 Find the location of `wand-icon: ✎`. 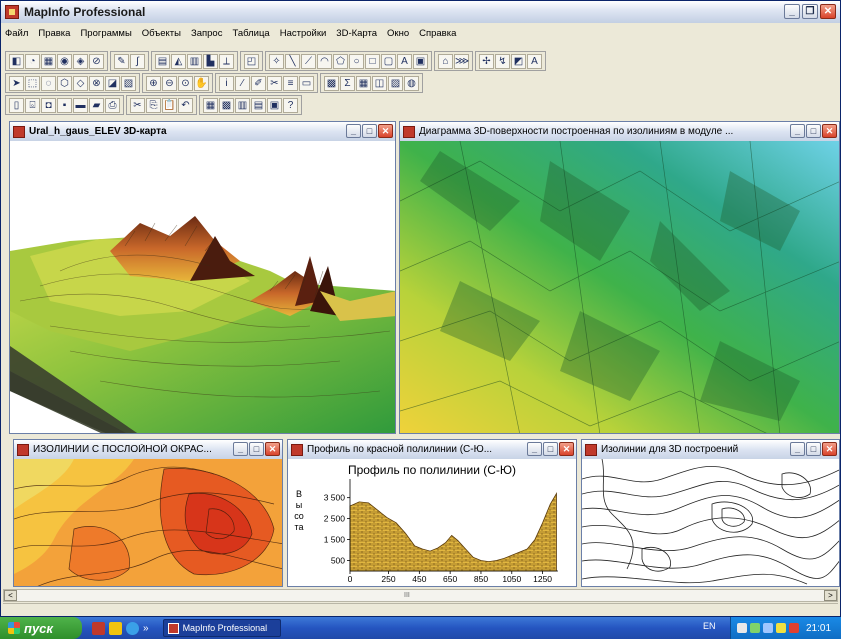

wand-icon: ✎ is located at coordinates (121, 61).